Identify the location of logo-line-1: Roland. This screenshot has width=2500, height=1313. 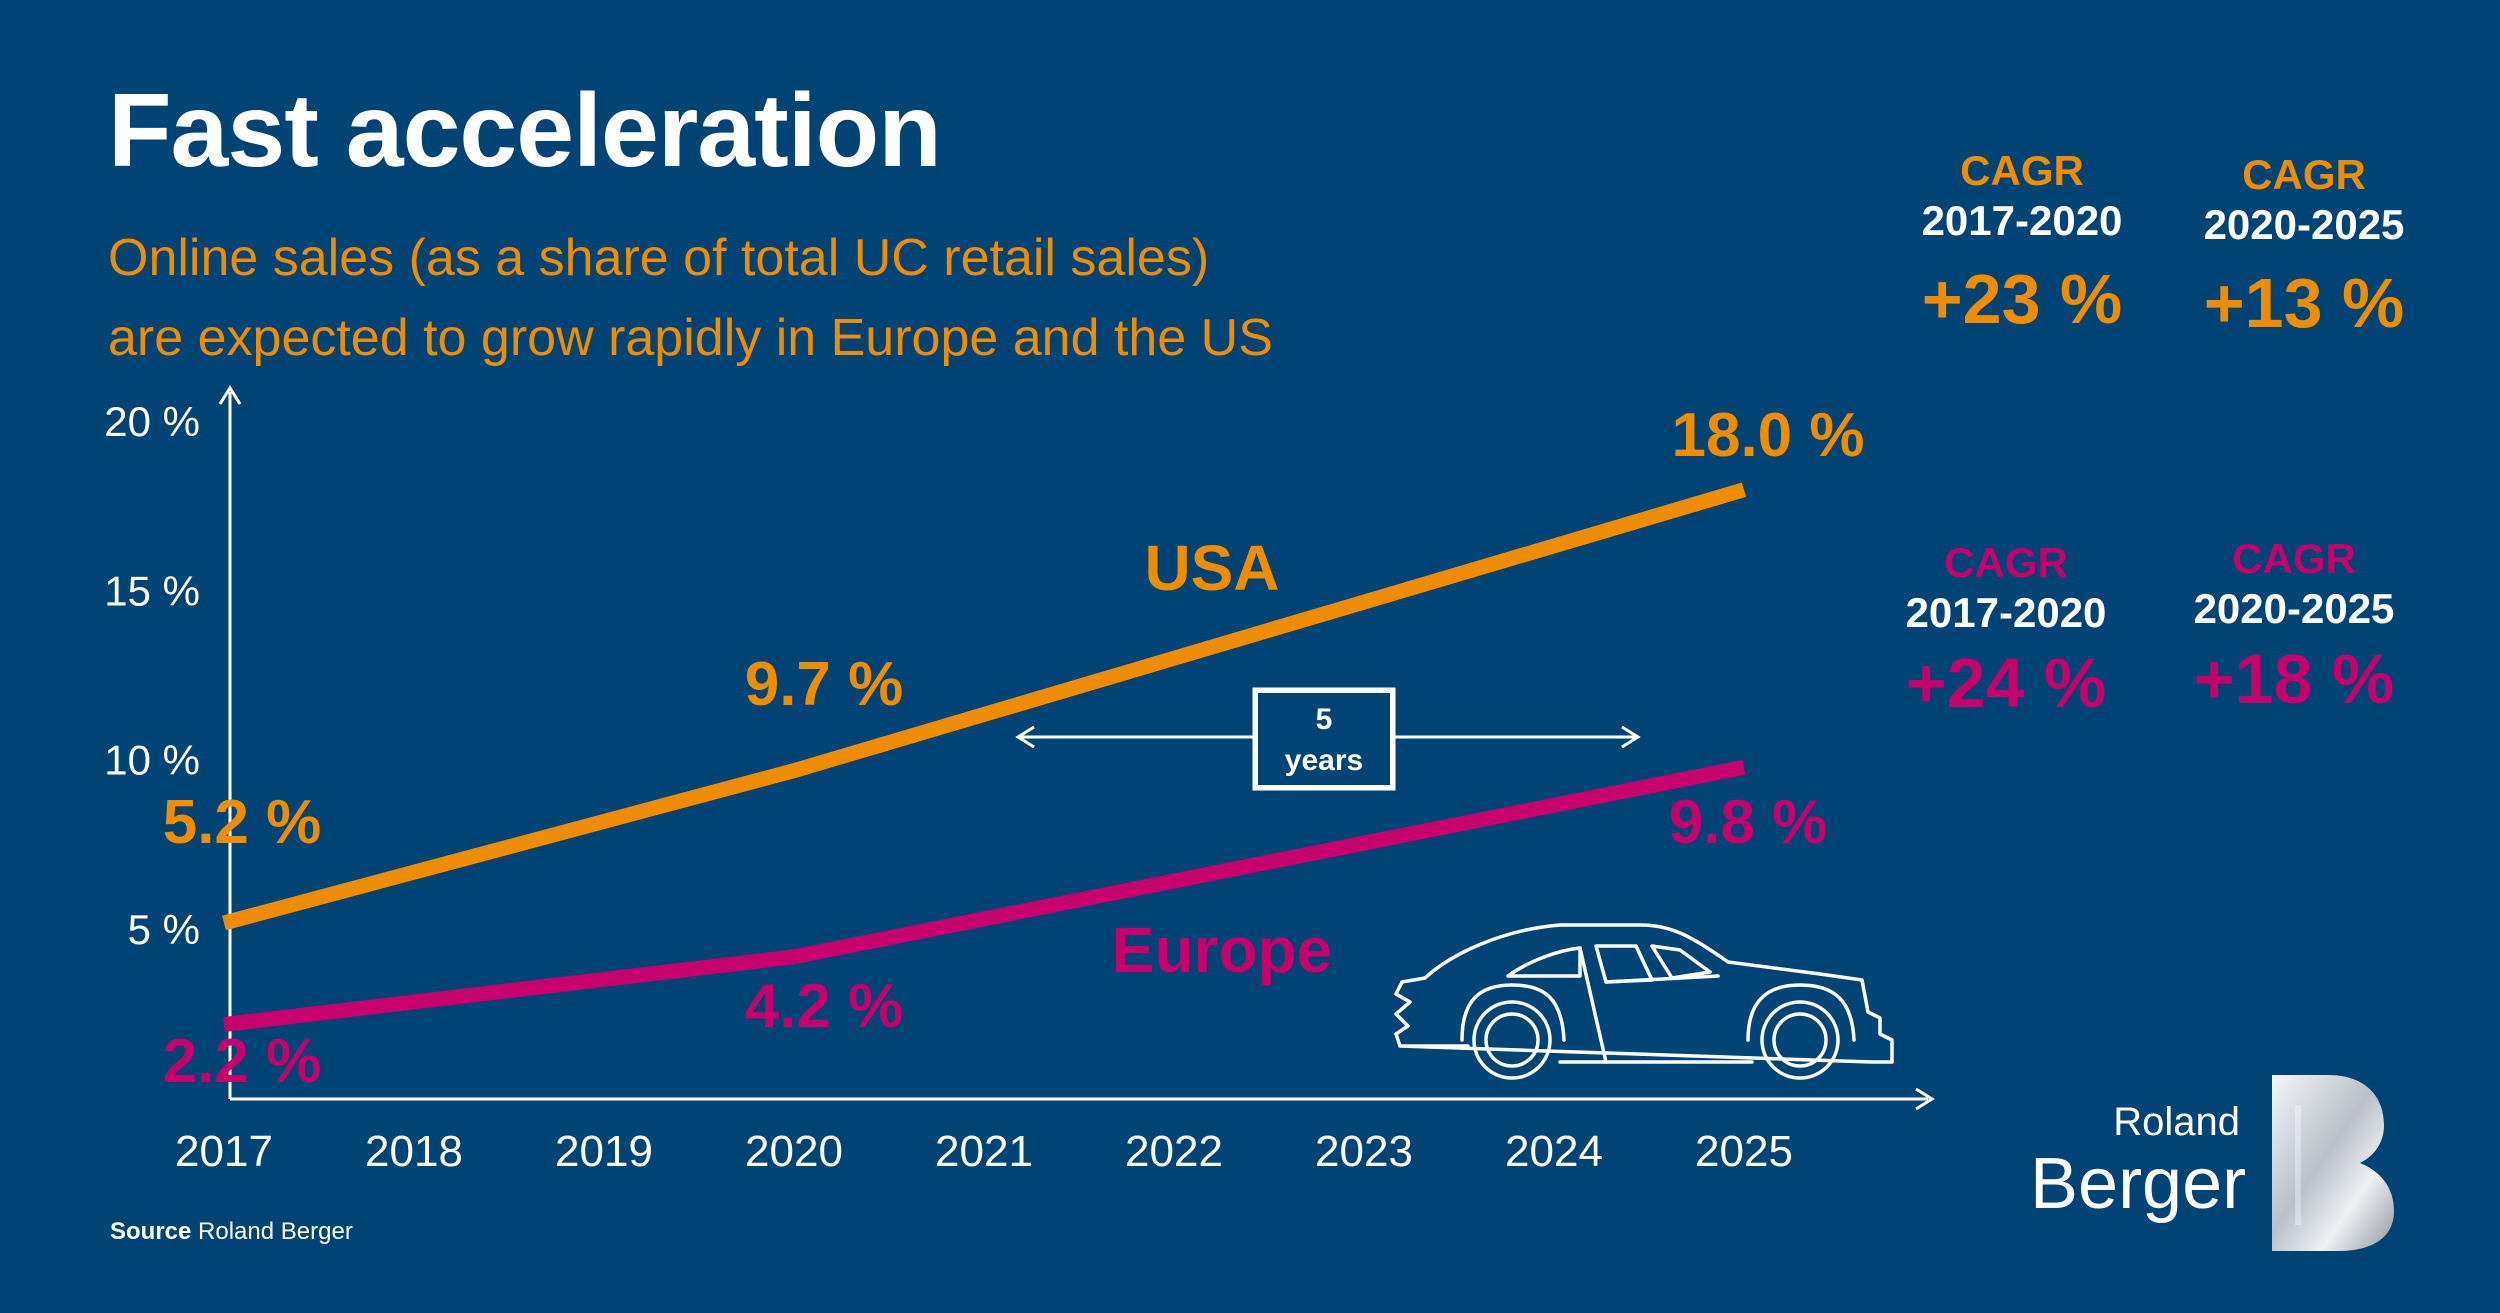
(2176, 1122).